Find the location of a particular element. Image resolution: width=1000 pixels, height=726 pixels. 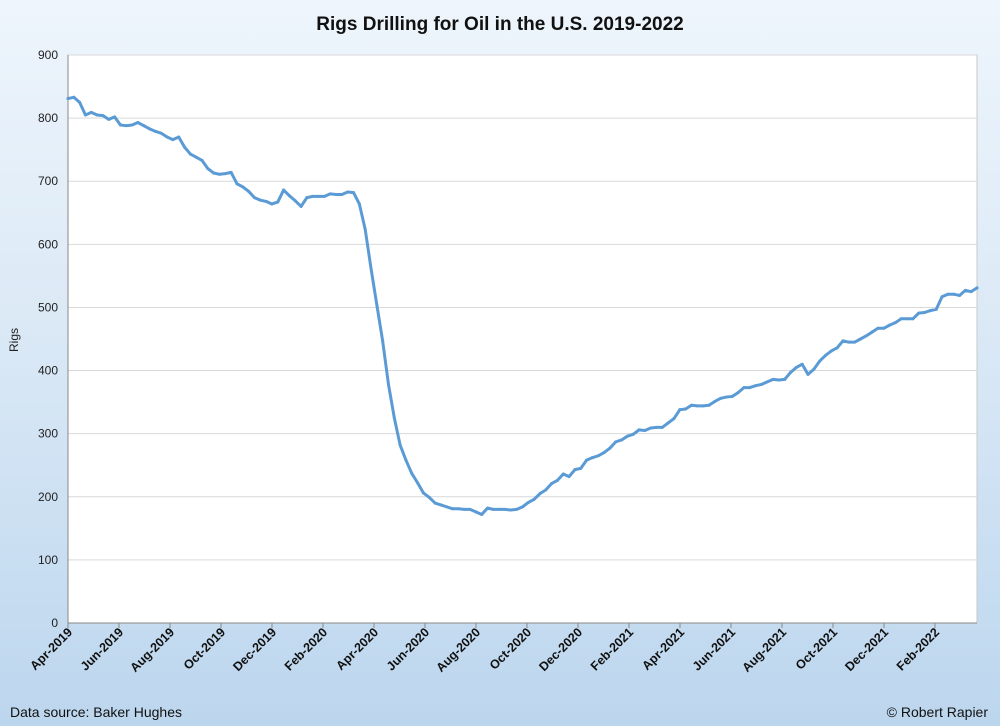

x-tick-label: Oct-2020 is located at coordinates (510, 648).